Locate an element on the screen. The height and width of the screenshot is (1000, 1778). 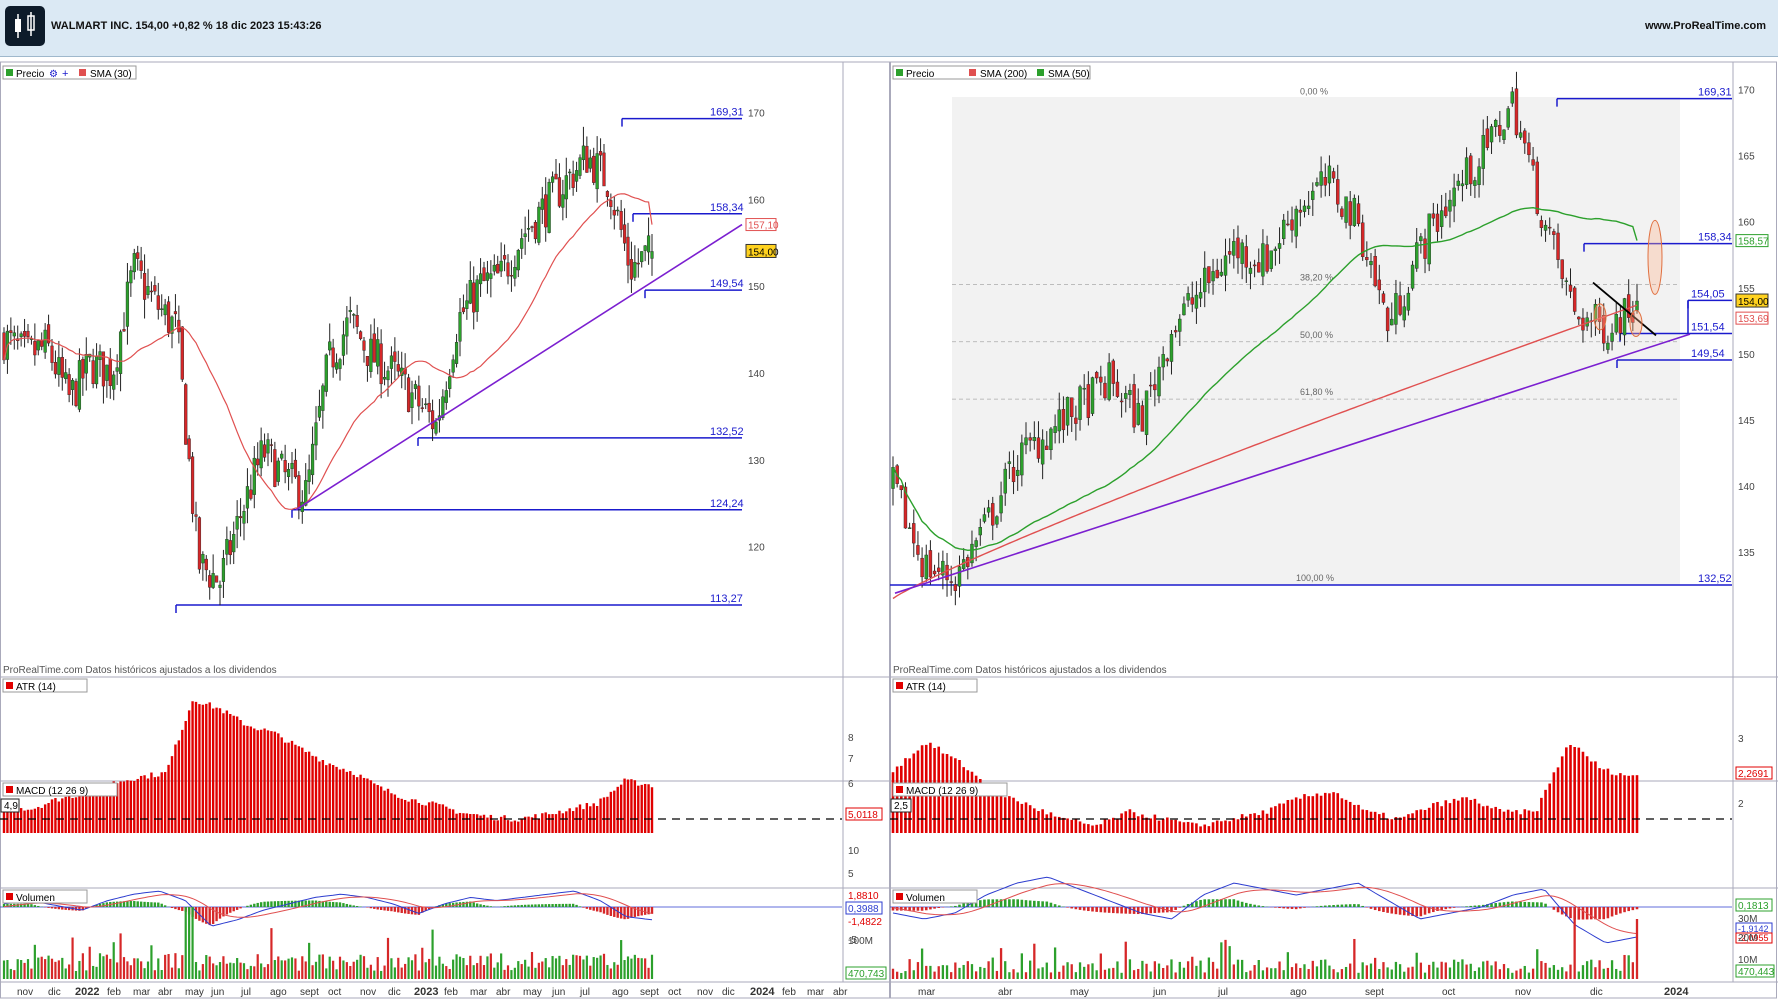
atr-value: 5,0118 is located at coordinates (863, 815).